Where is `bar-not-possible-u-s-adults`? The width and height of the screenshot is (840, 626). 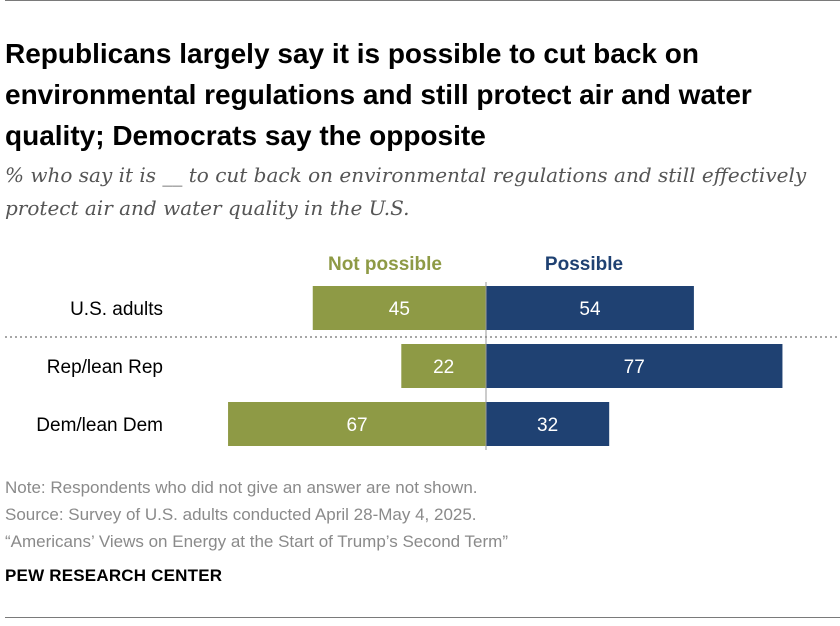 bar-not-possible-u-s-adults is located at coordinates (399, 308).